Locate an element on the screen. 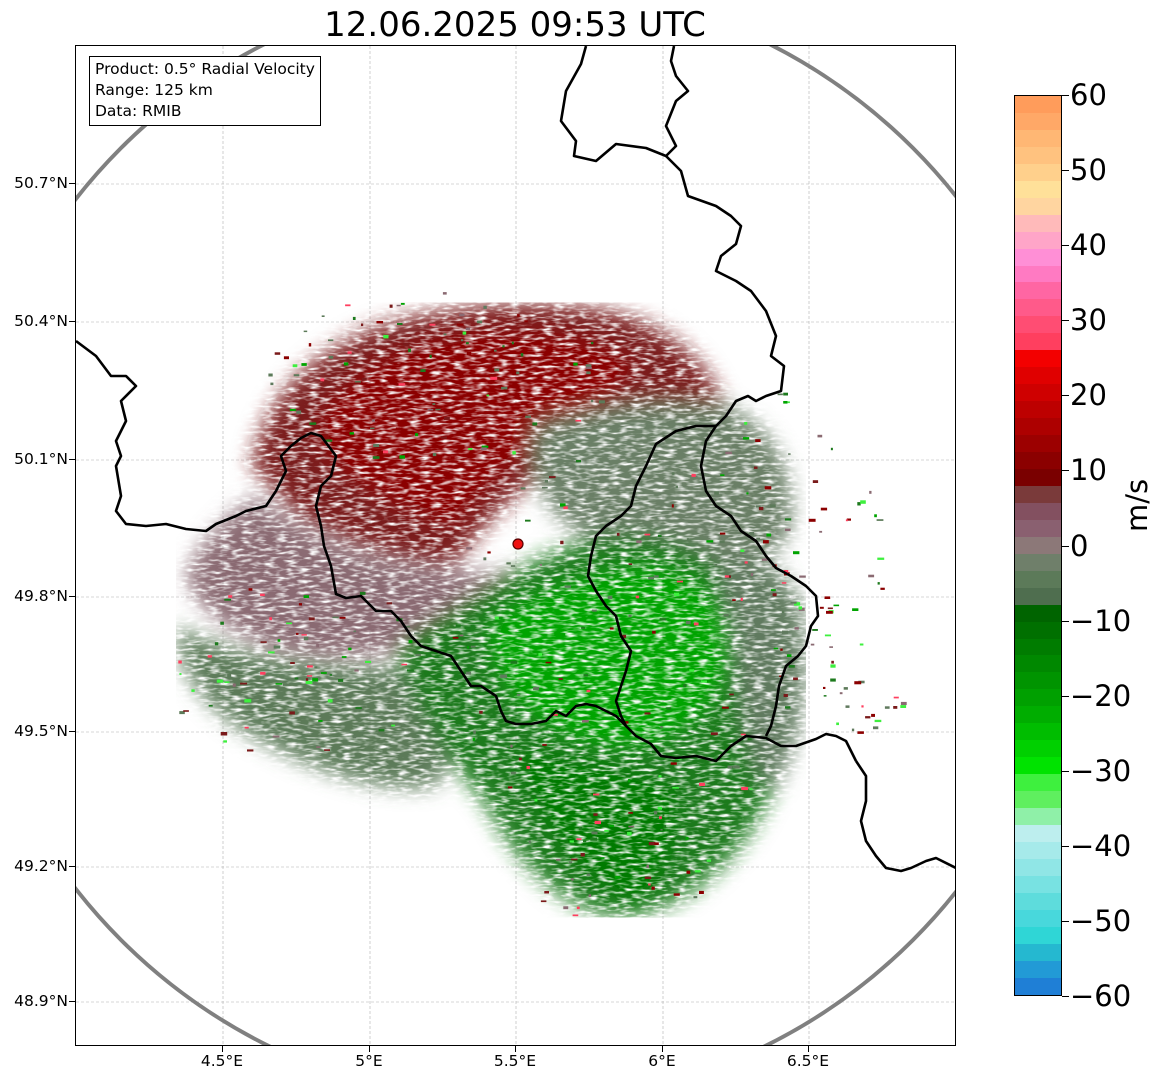 The height and width of the screenshot is (1081, 1171). colorbar-tick-label: 20 is located at coordinates (1088, 395).